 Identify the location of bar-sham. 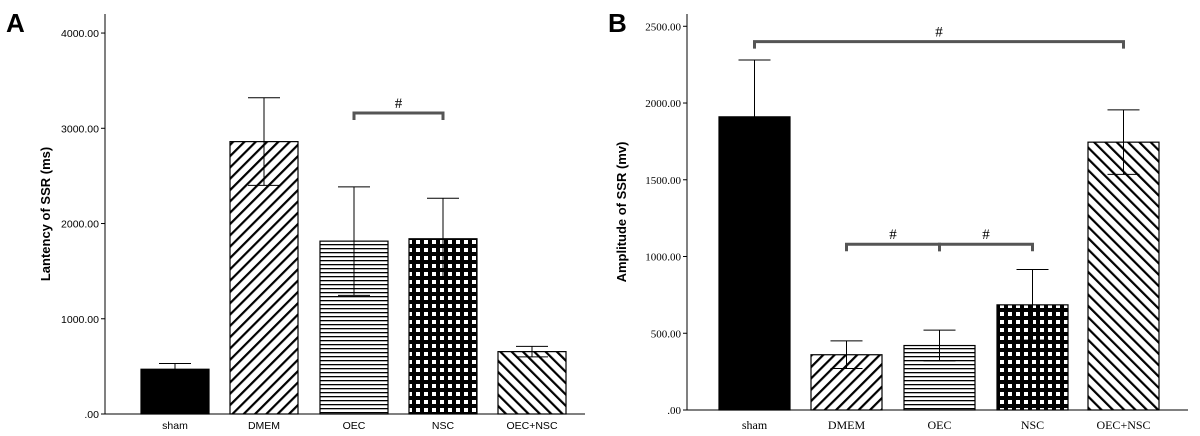
(175, 391).